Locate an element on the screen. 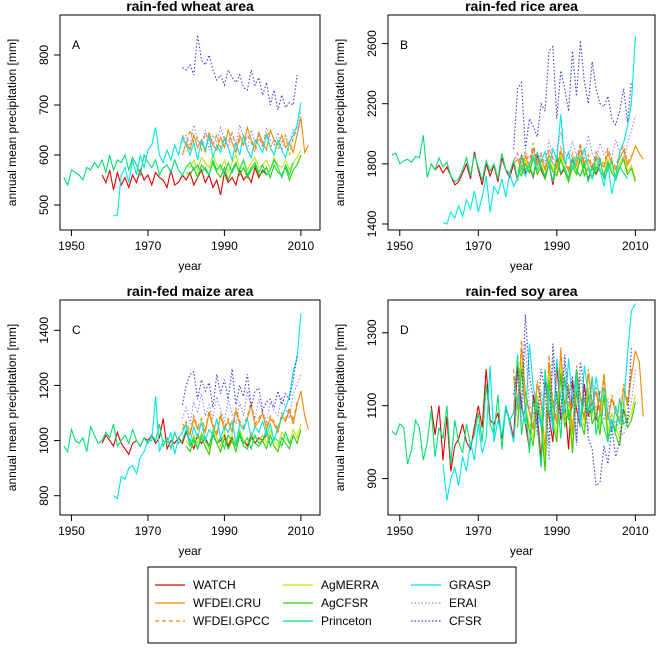 The image size is (664, 650). panel-title: rain-fed wheat area is located at coordinates (190, 7).